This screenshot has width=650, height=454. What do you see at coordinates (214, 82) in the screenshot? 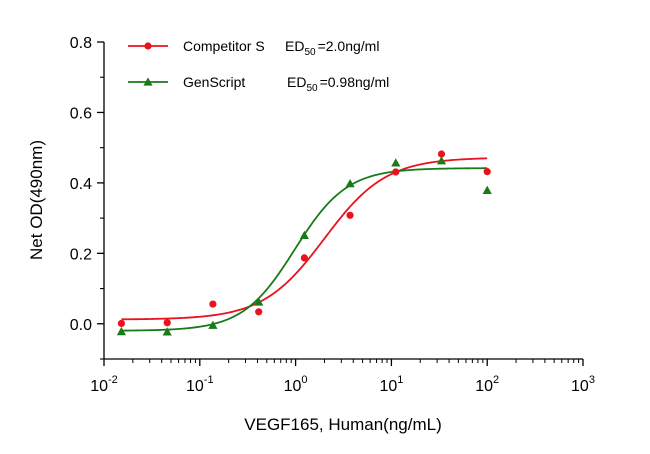
I see `legend-series-name: GenScript` at bounding box center [214, 82].